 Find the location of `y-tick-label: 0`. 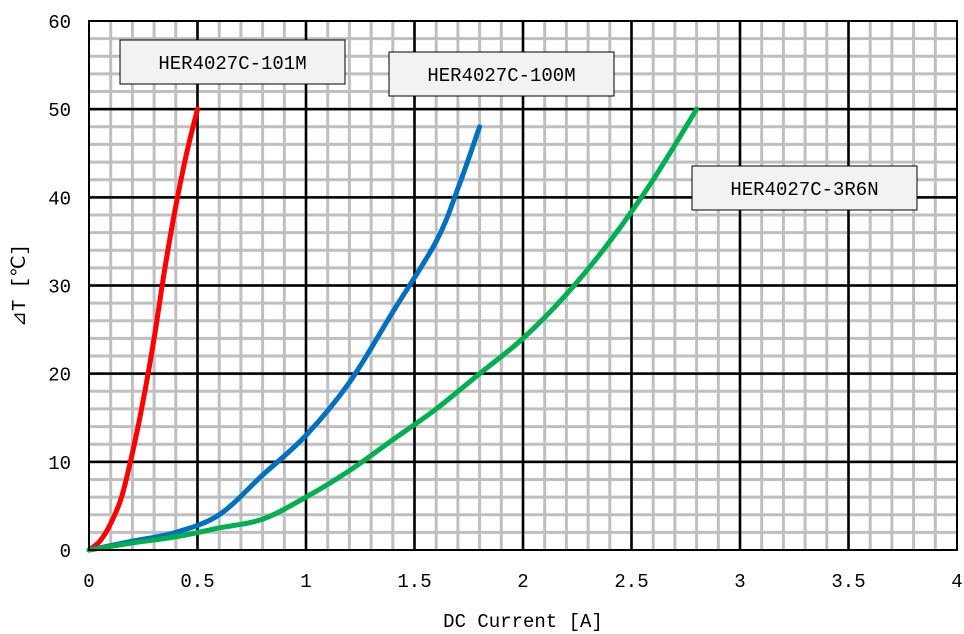

y-tick-label: 0 is located at coordinates (65, 552).